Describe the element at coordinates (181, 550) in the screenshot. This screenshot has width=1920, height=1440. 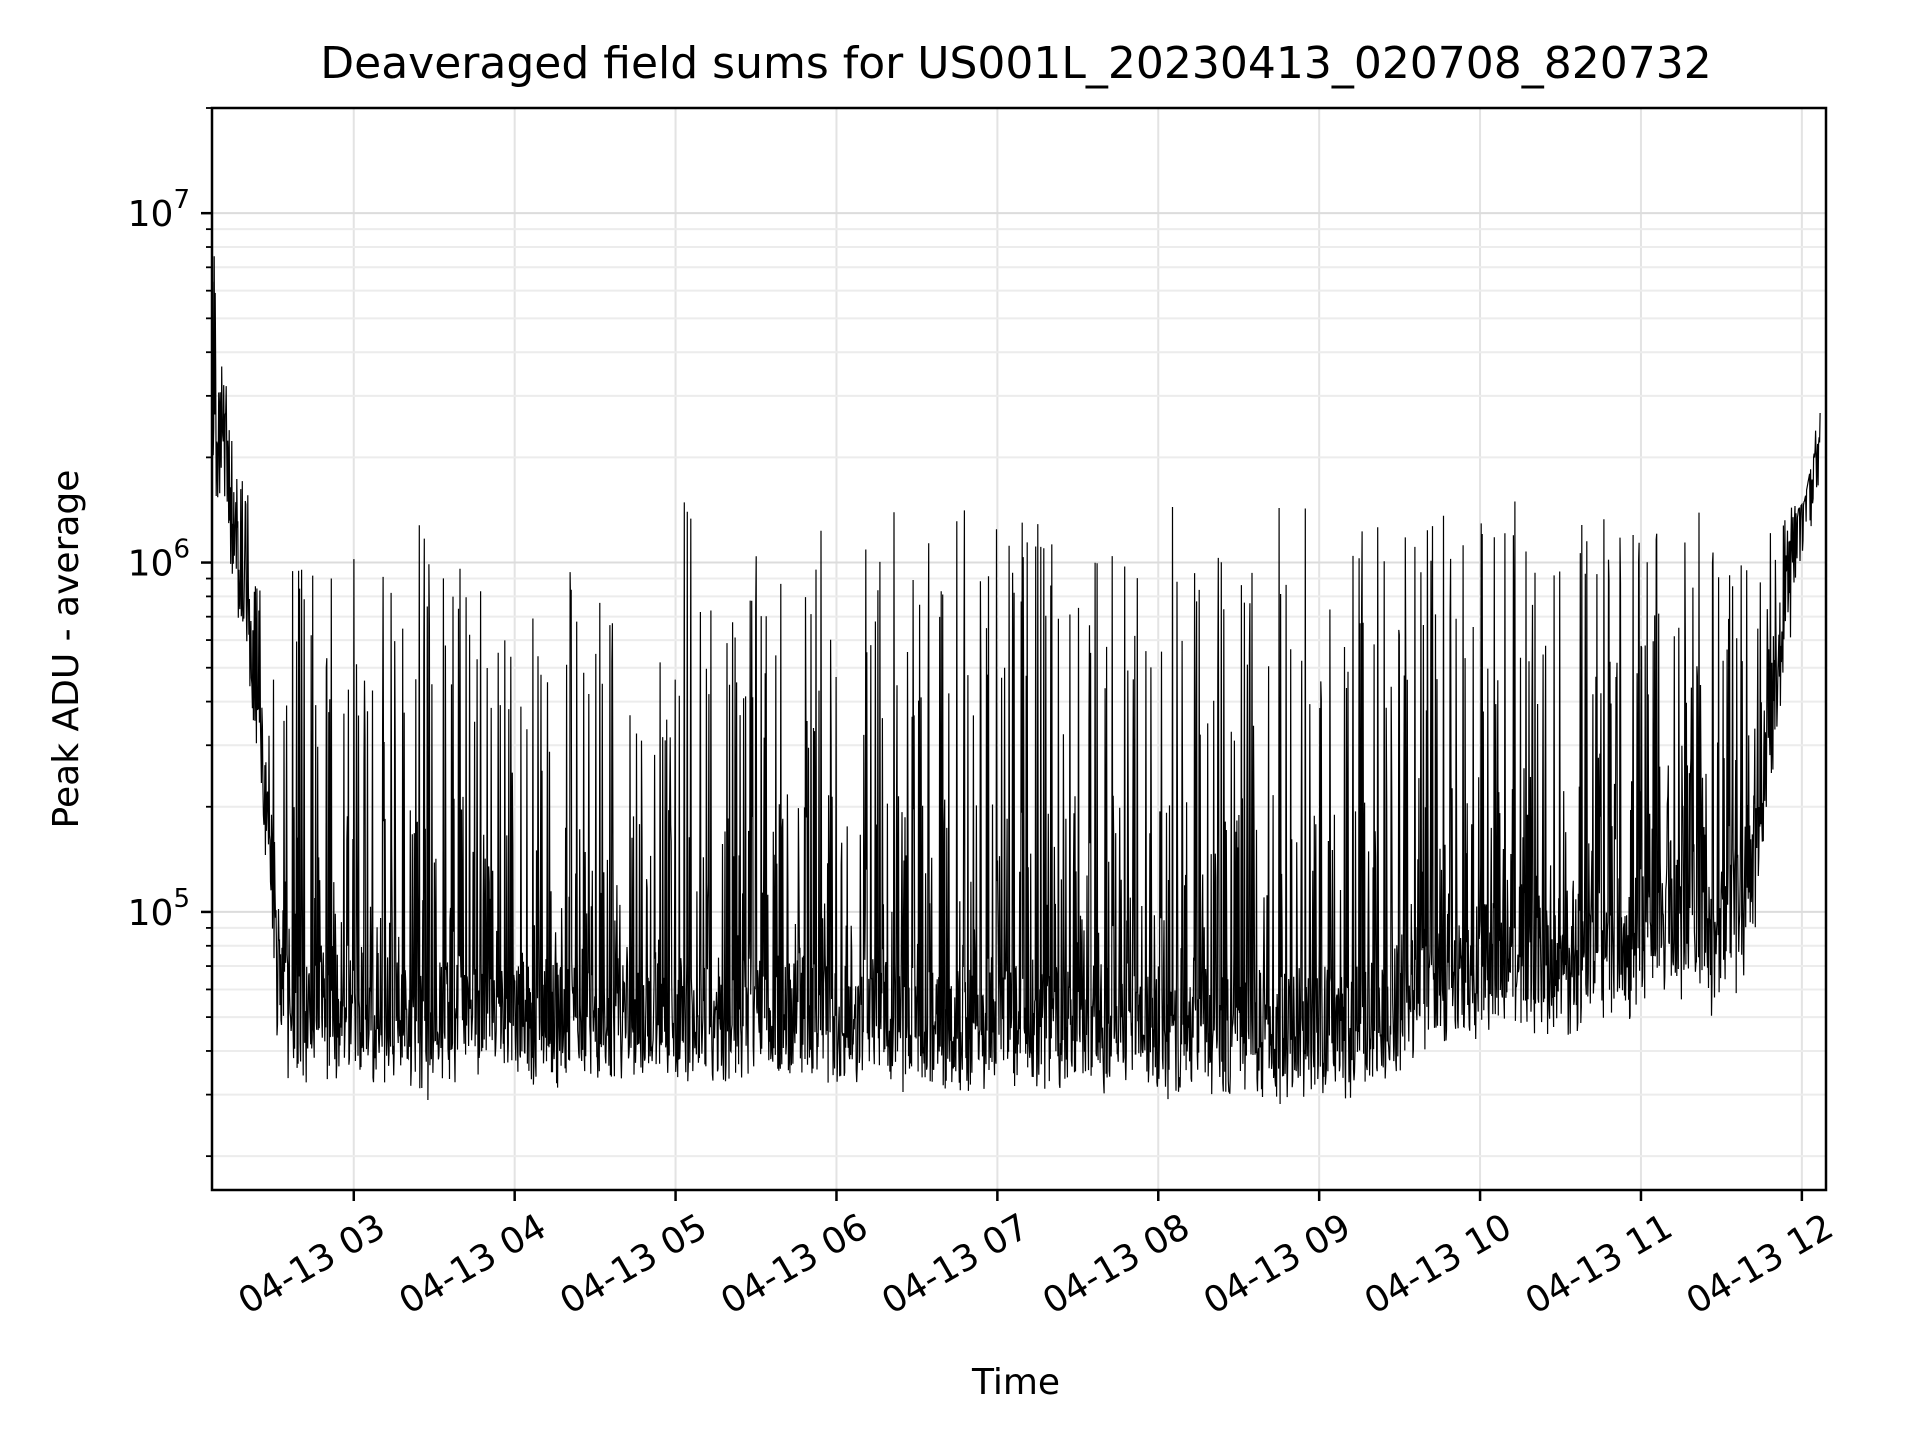
I see `y-tick-exponent: 6` at that location.